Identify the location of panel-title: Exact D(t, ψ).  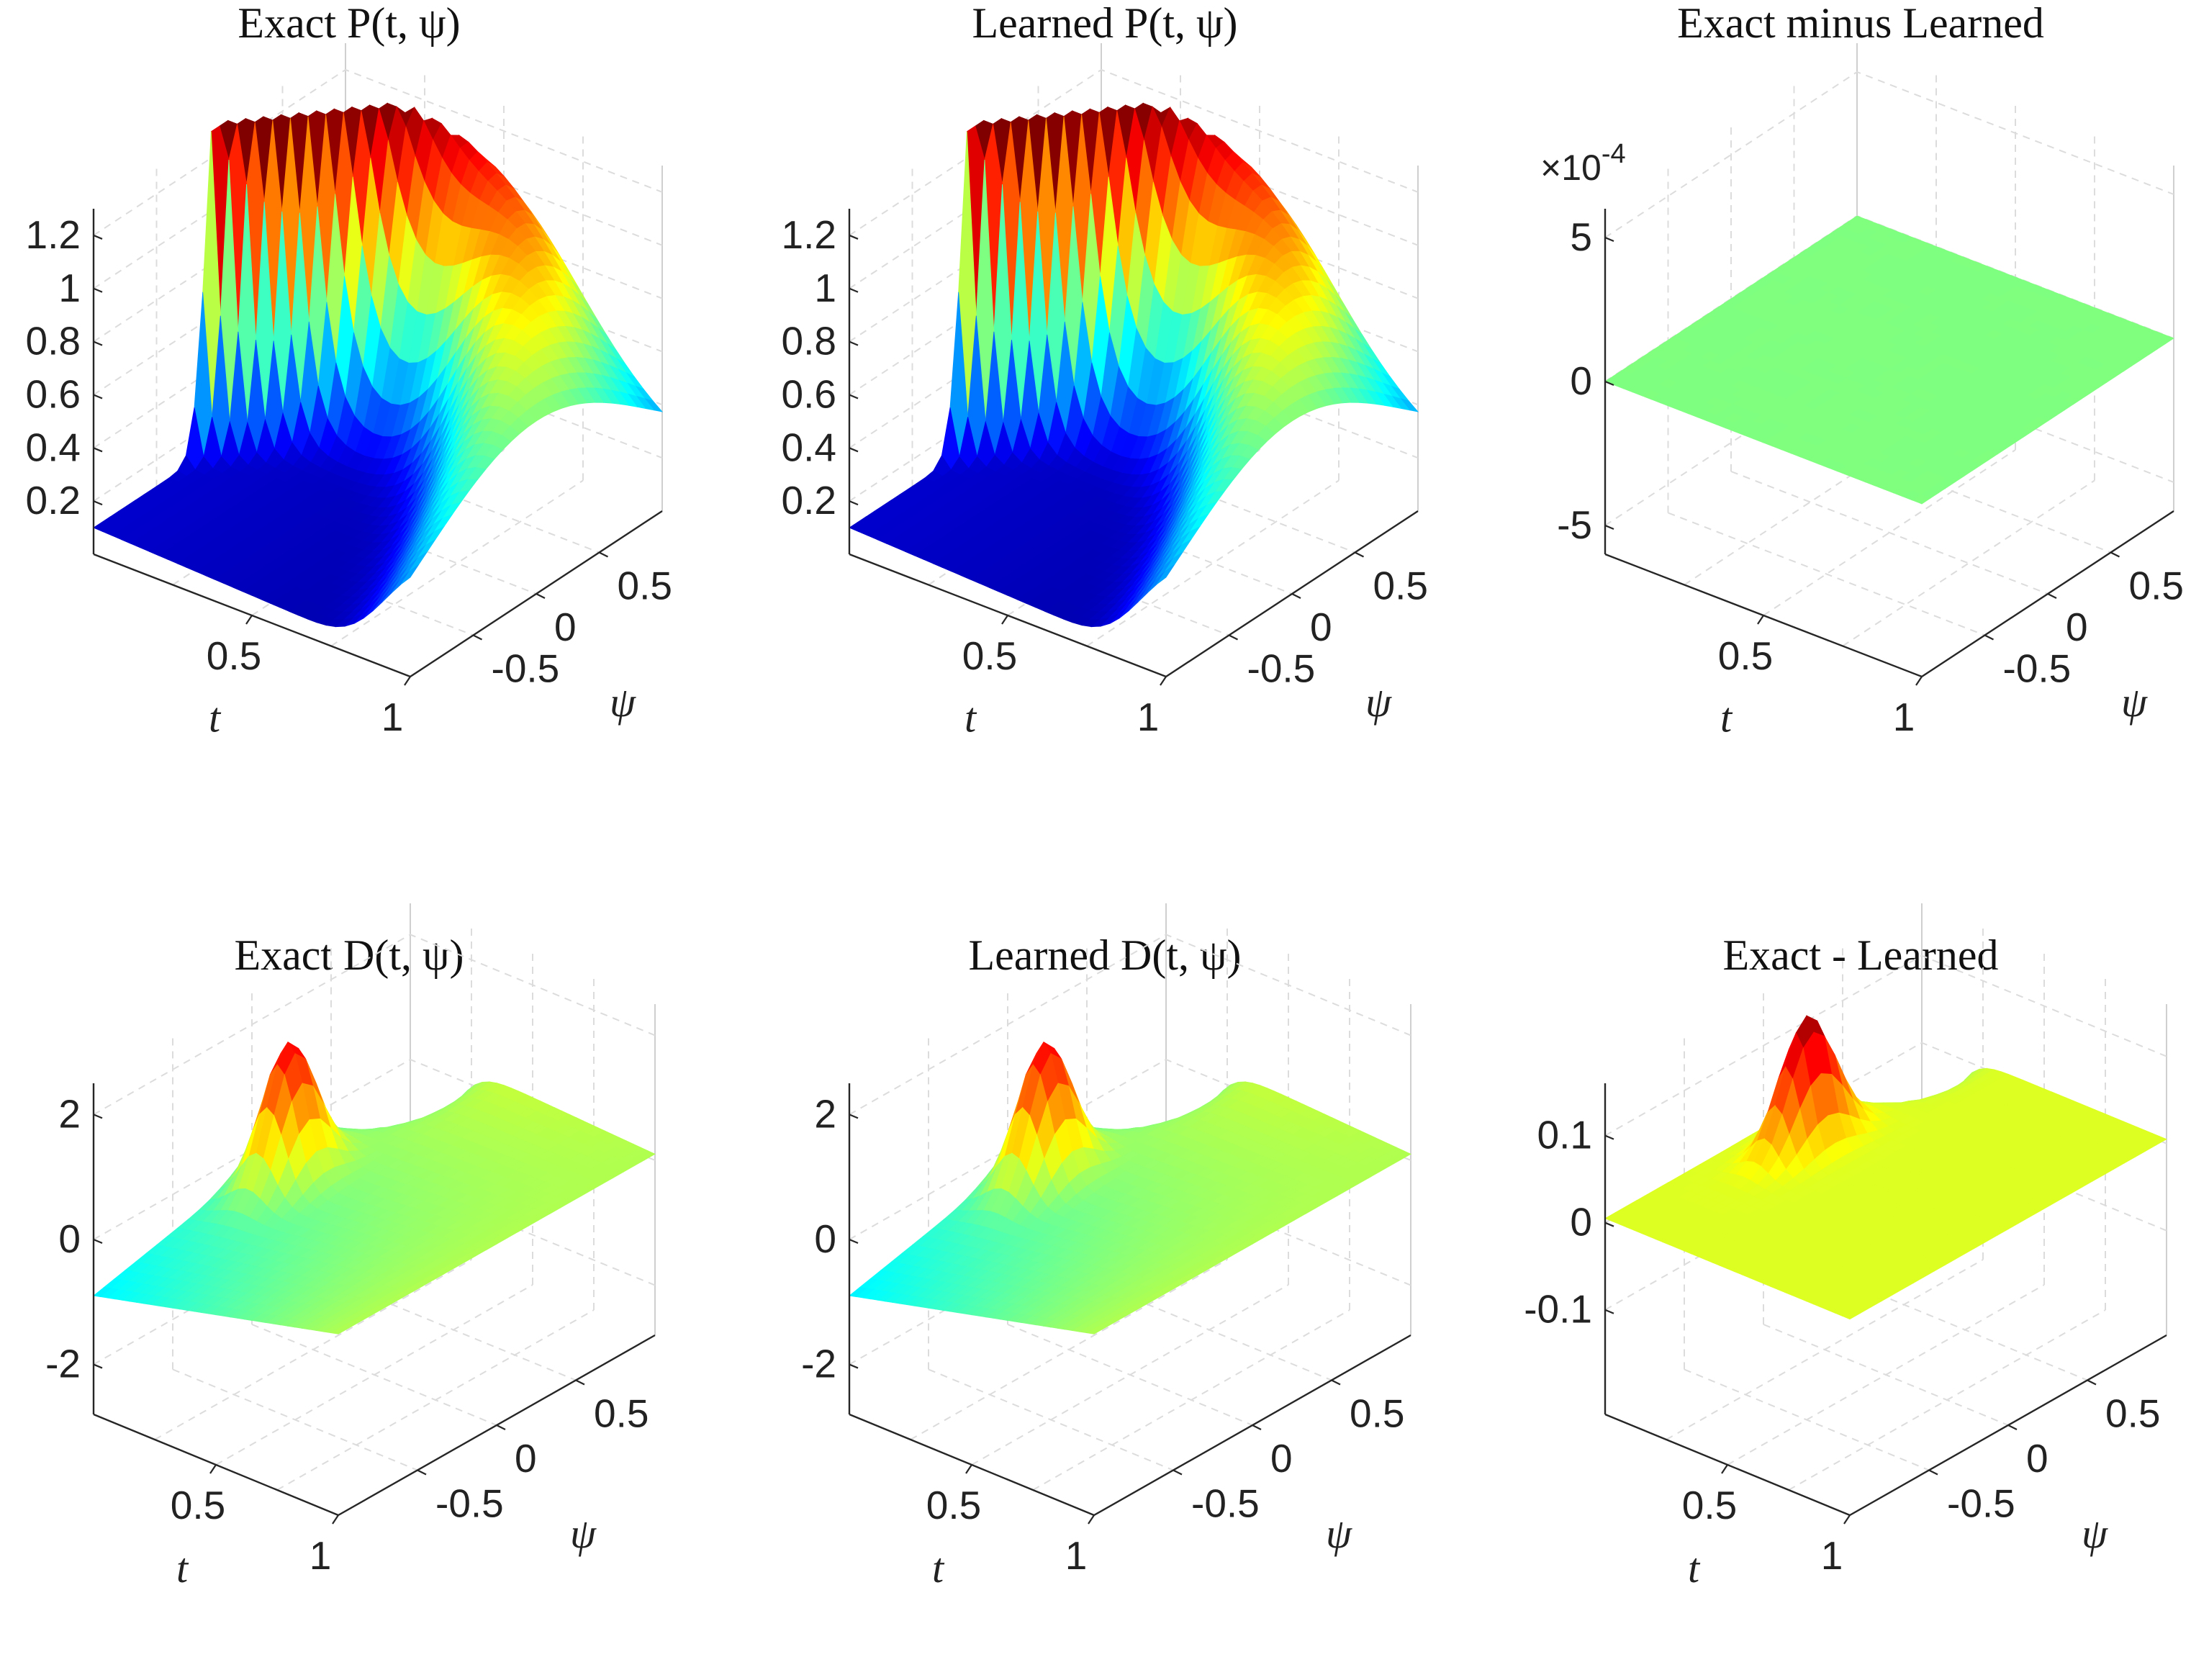
(349, 955).